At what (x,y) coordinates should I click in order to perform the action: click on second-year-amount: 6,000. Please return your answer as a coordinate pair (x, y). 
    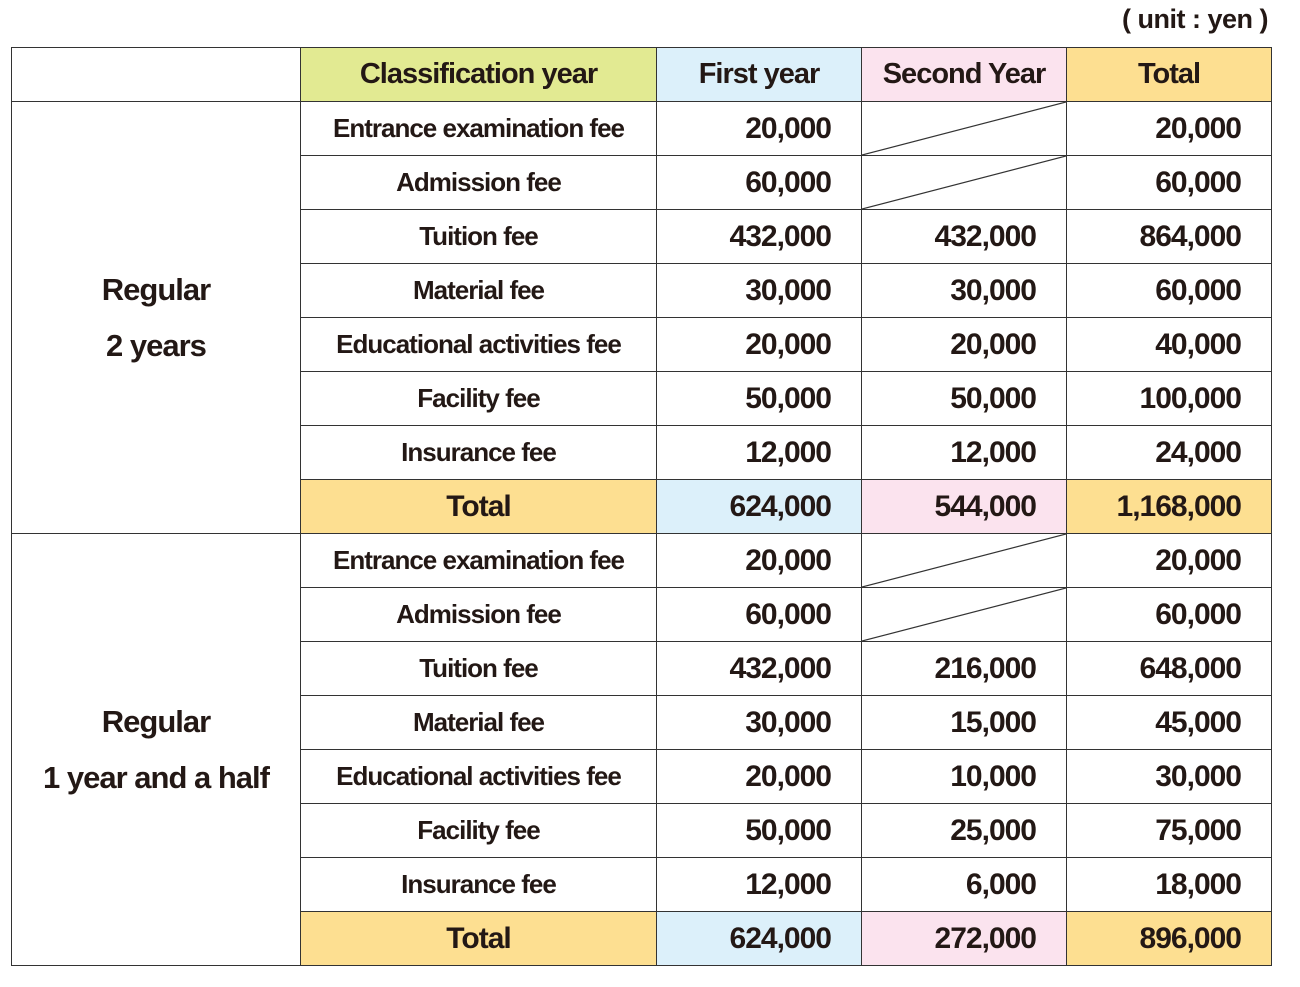
    Looking at the image, I should click on (964, 884).